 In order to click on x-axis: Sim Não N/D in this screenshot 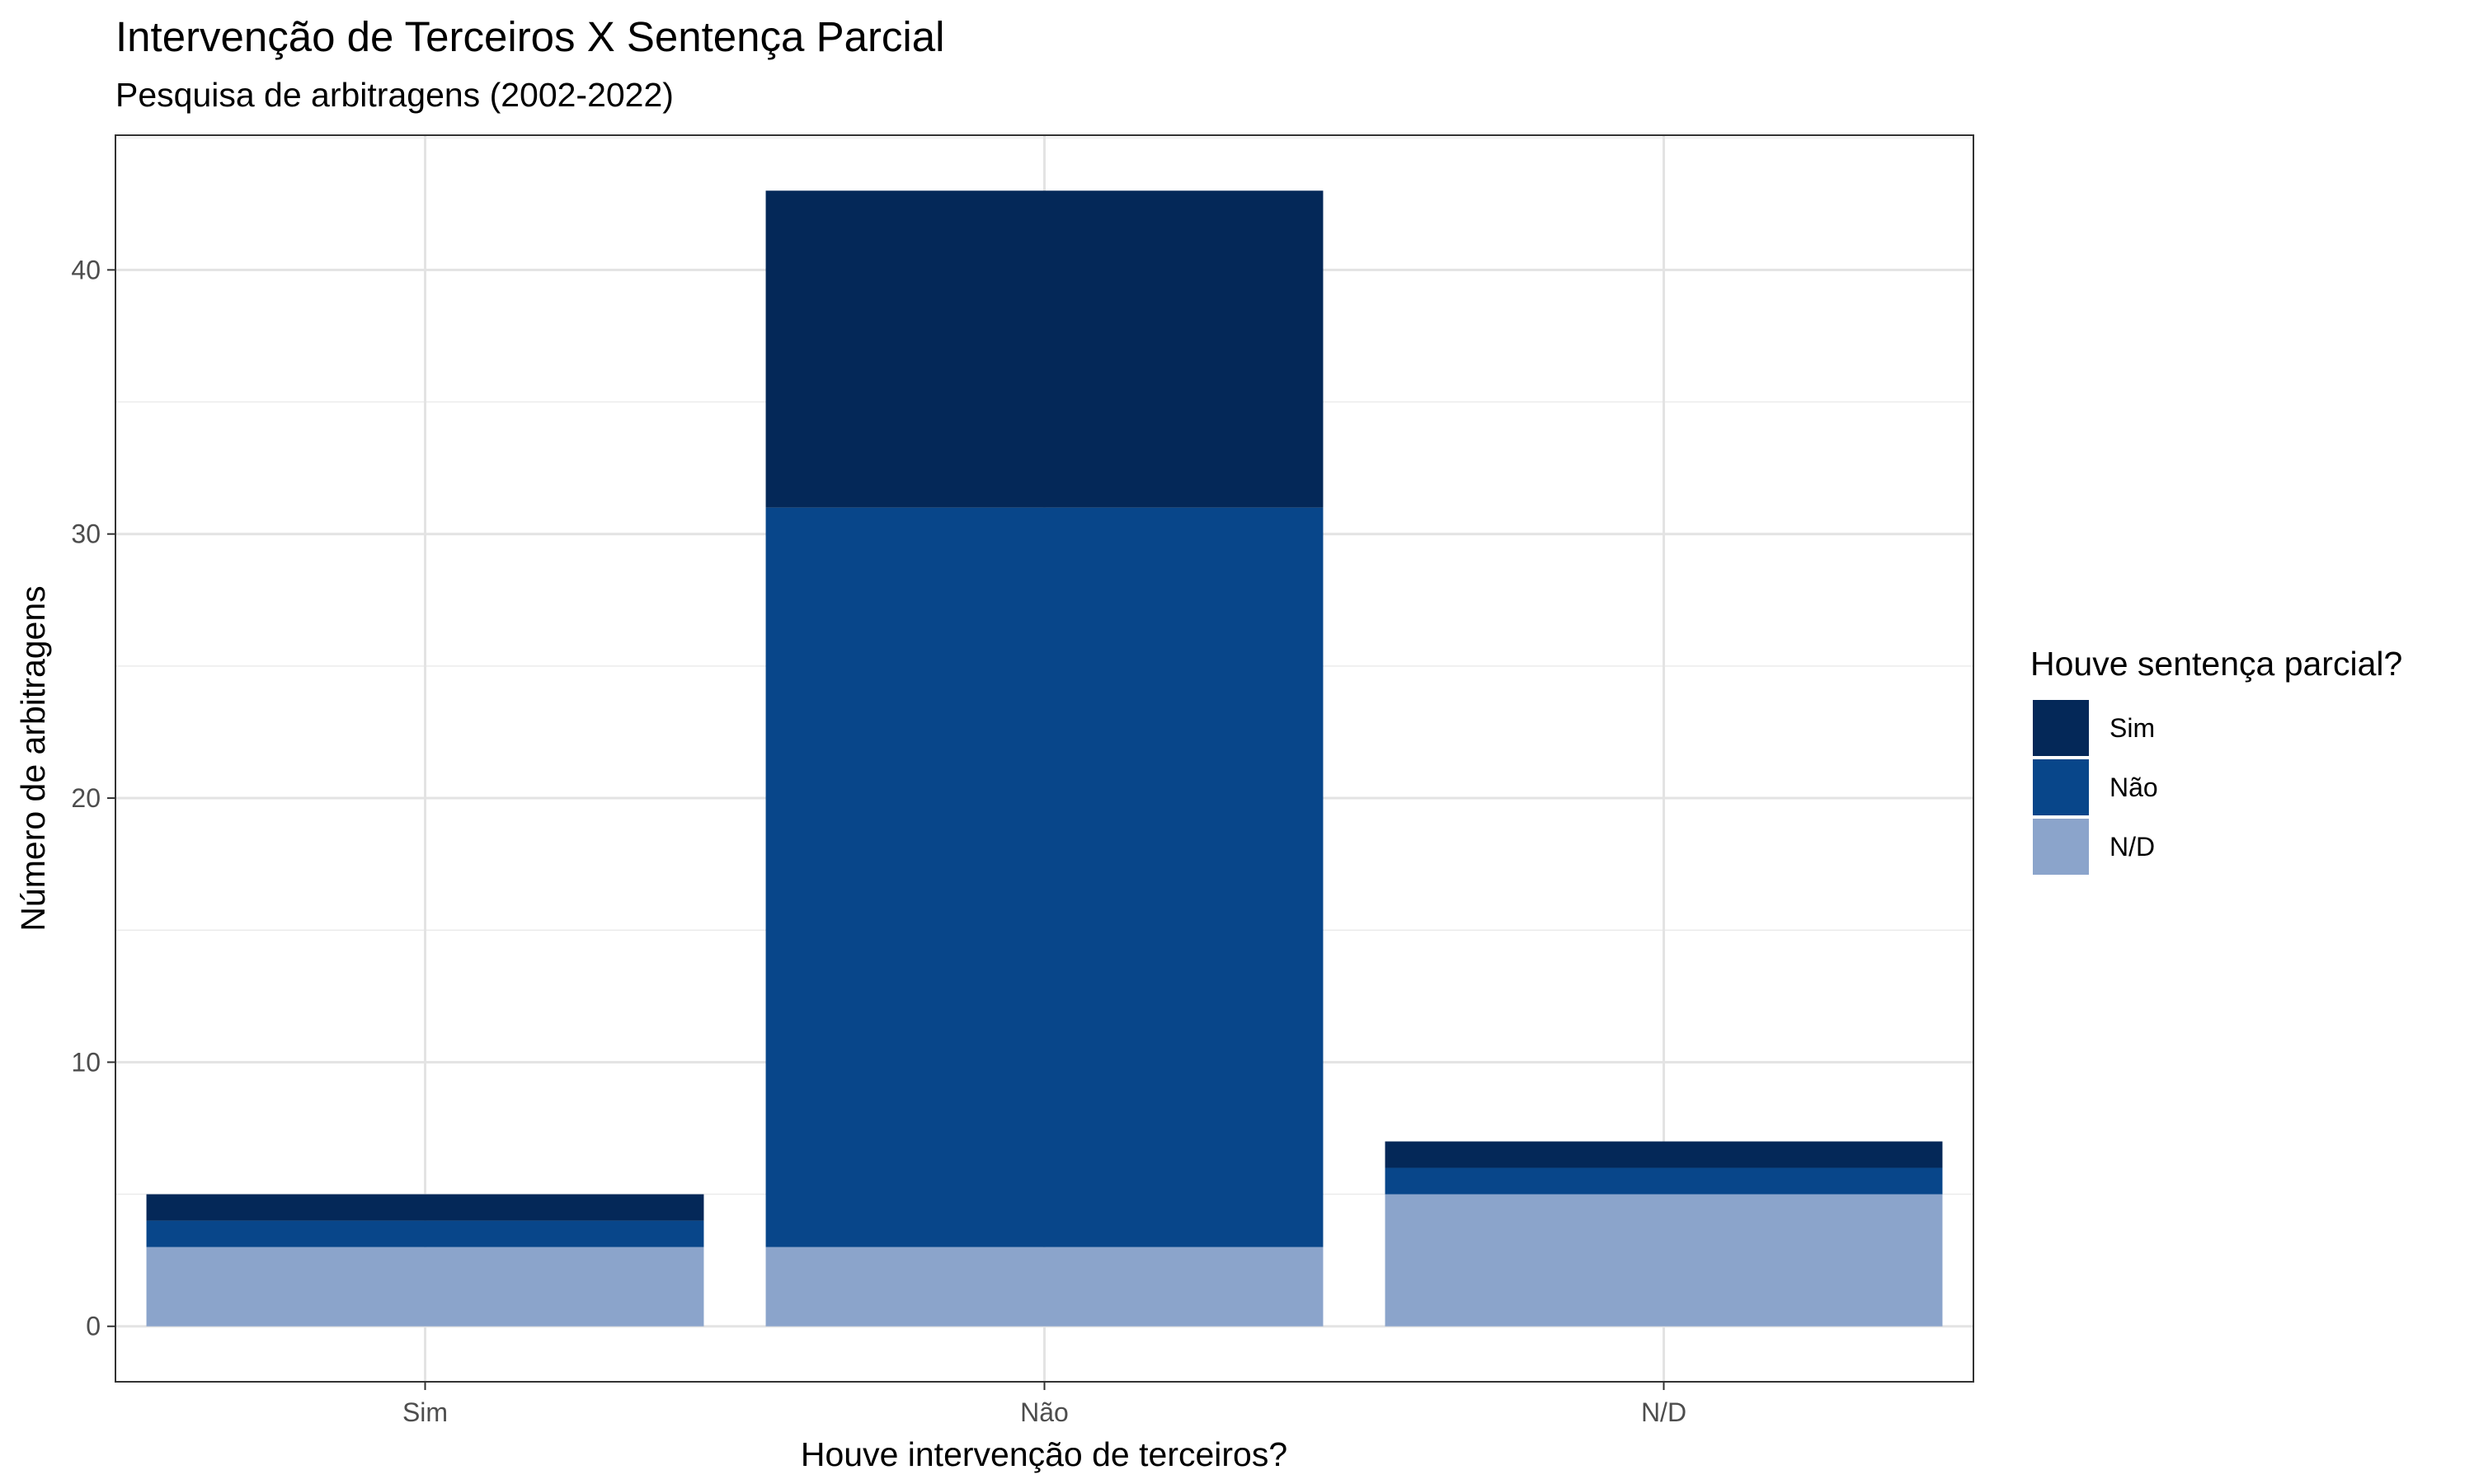, I will do `click(1044, 1404)`.